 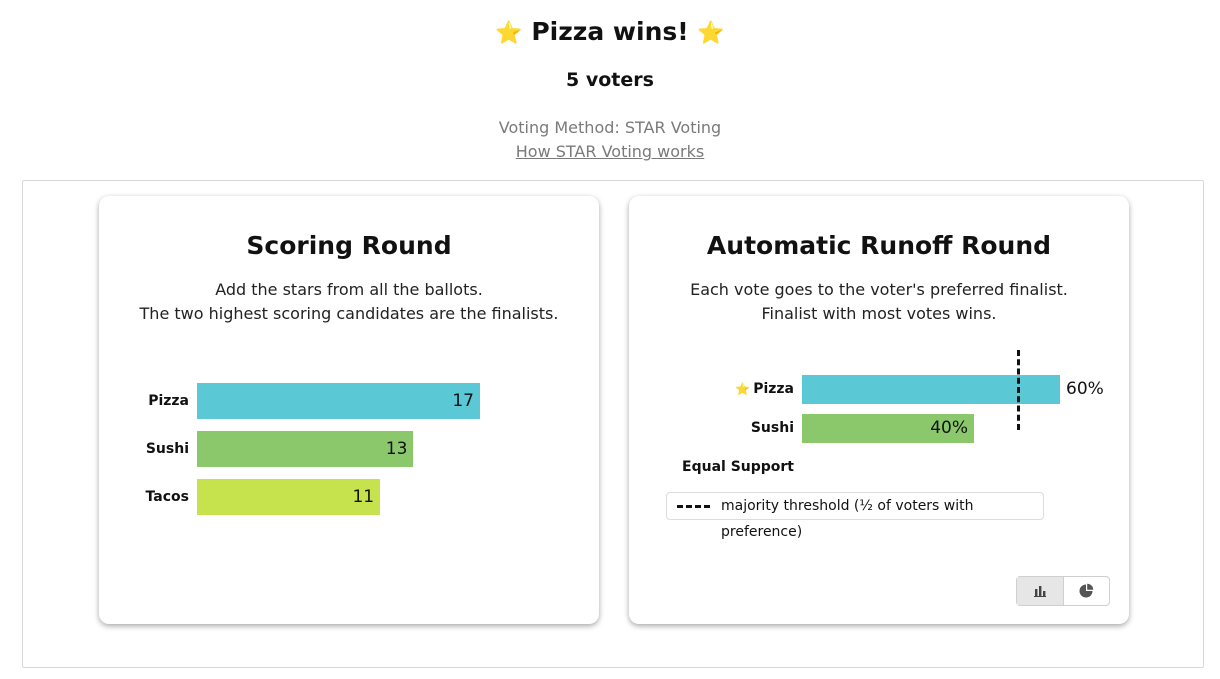 I want to click on voter-count: 5 voters, so click(x=610, y=80).